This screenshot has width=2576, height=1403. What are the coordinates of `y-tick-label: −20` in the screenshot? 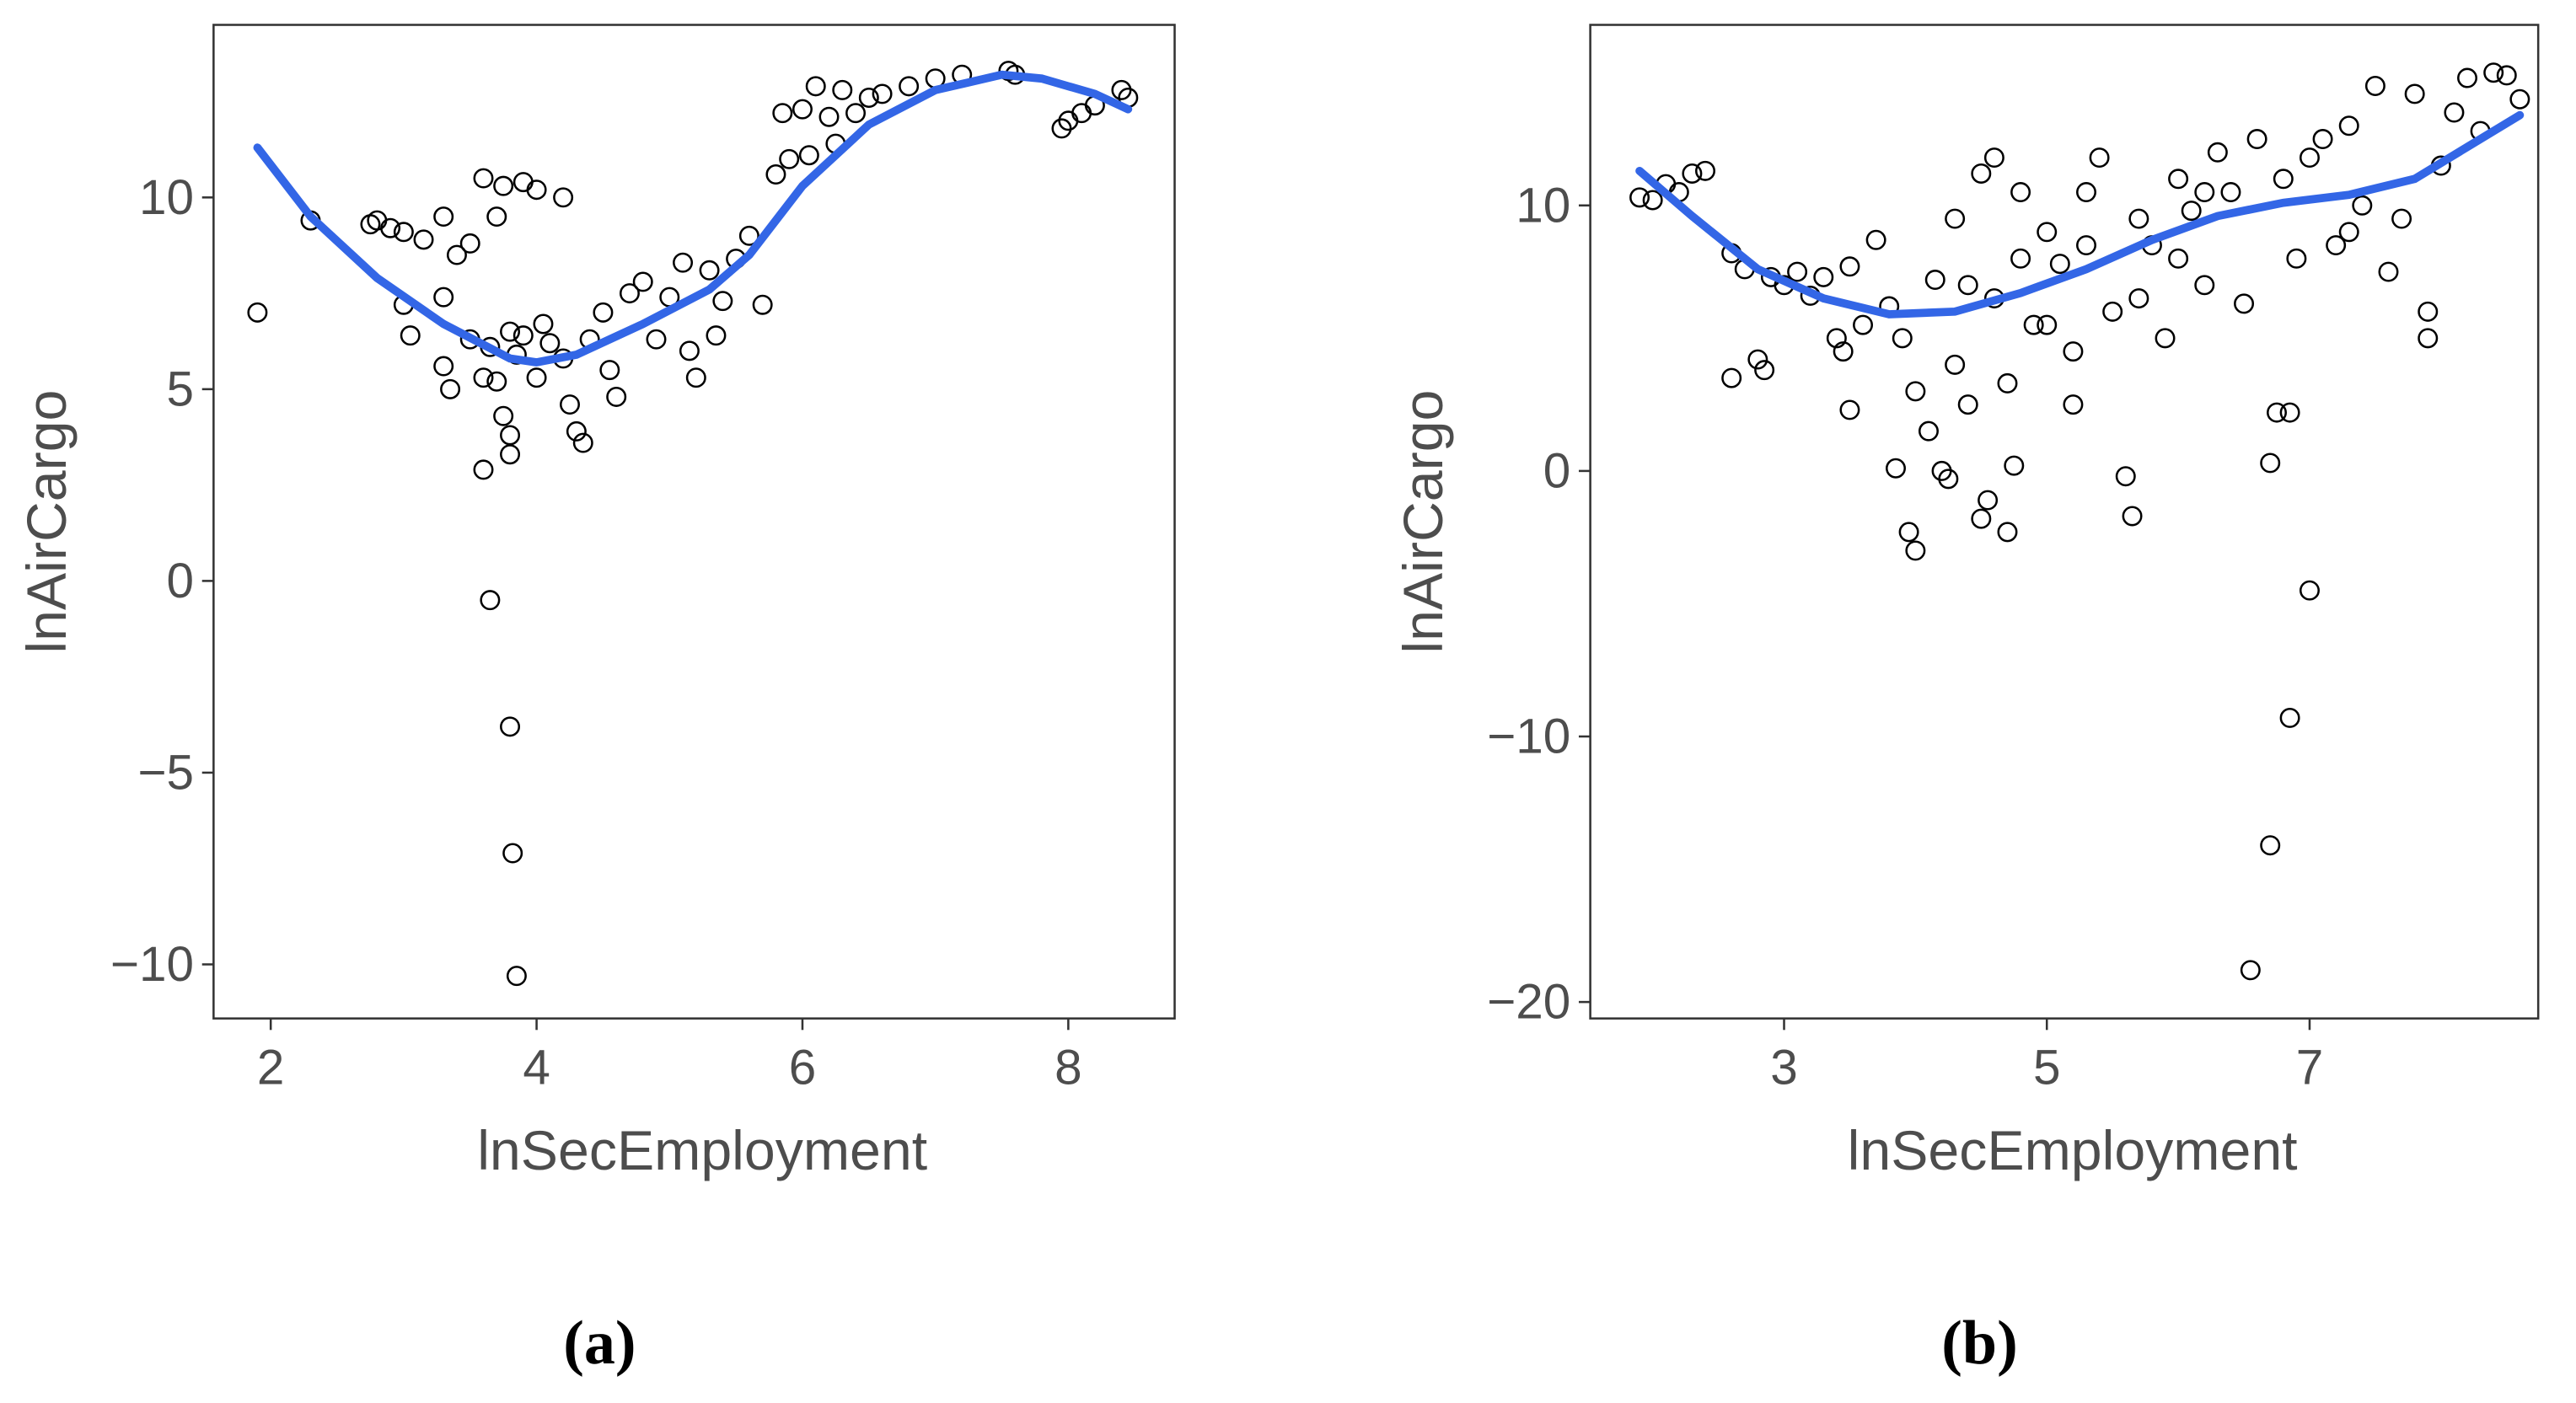 It's located at (1528, 1002).